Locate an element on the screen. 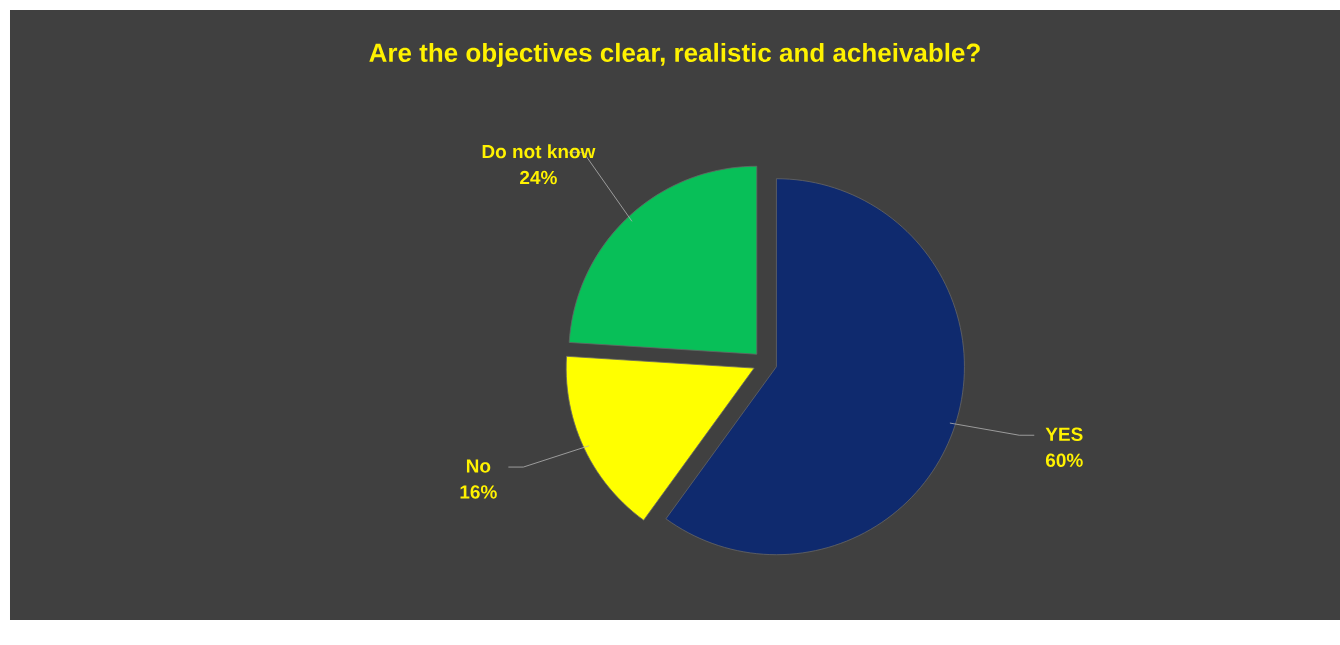 The width and height of the screenshot is (1340, 645). slice-label: Do not know is located at coordinates (539, 151).